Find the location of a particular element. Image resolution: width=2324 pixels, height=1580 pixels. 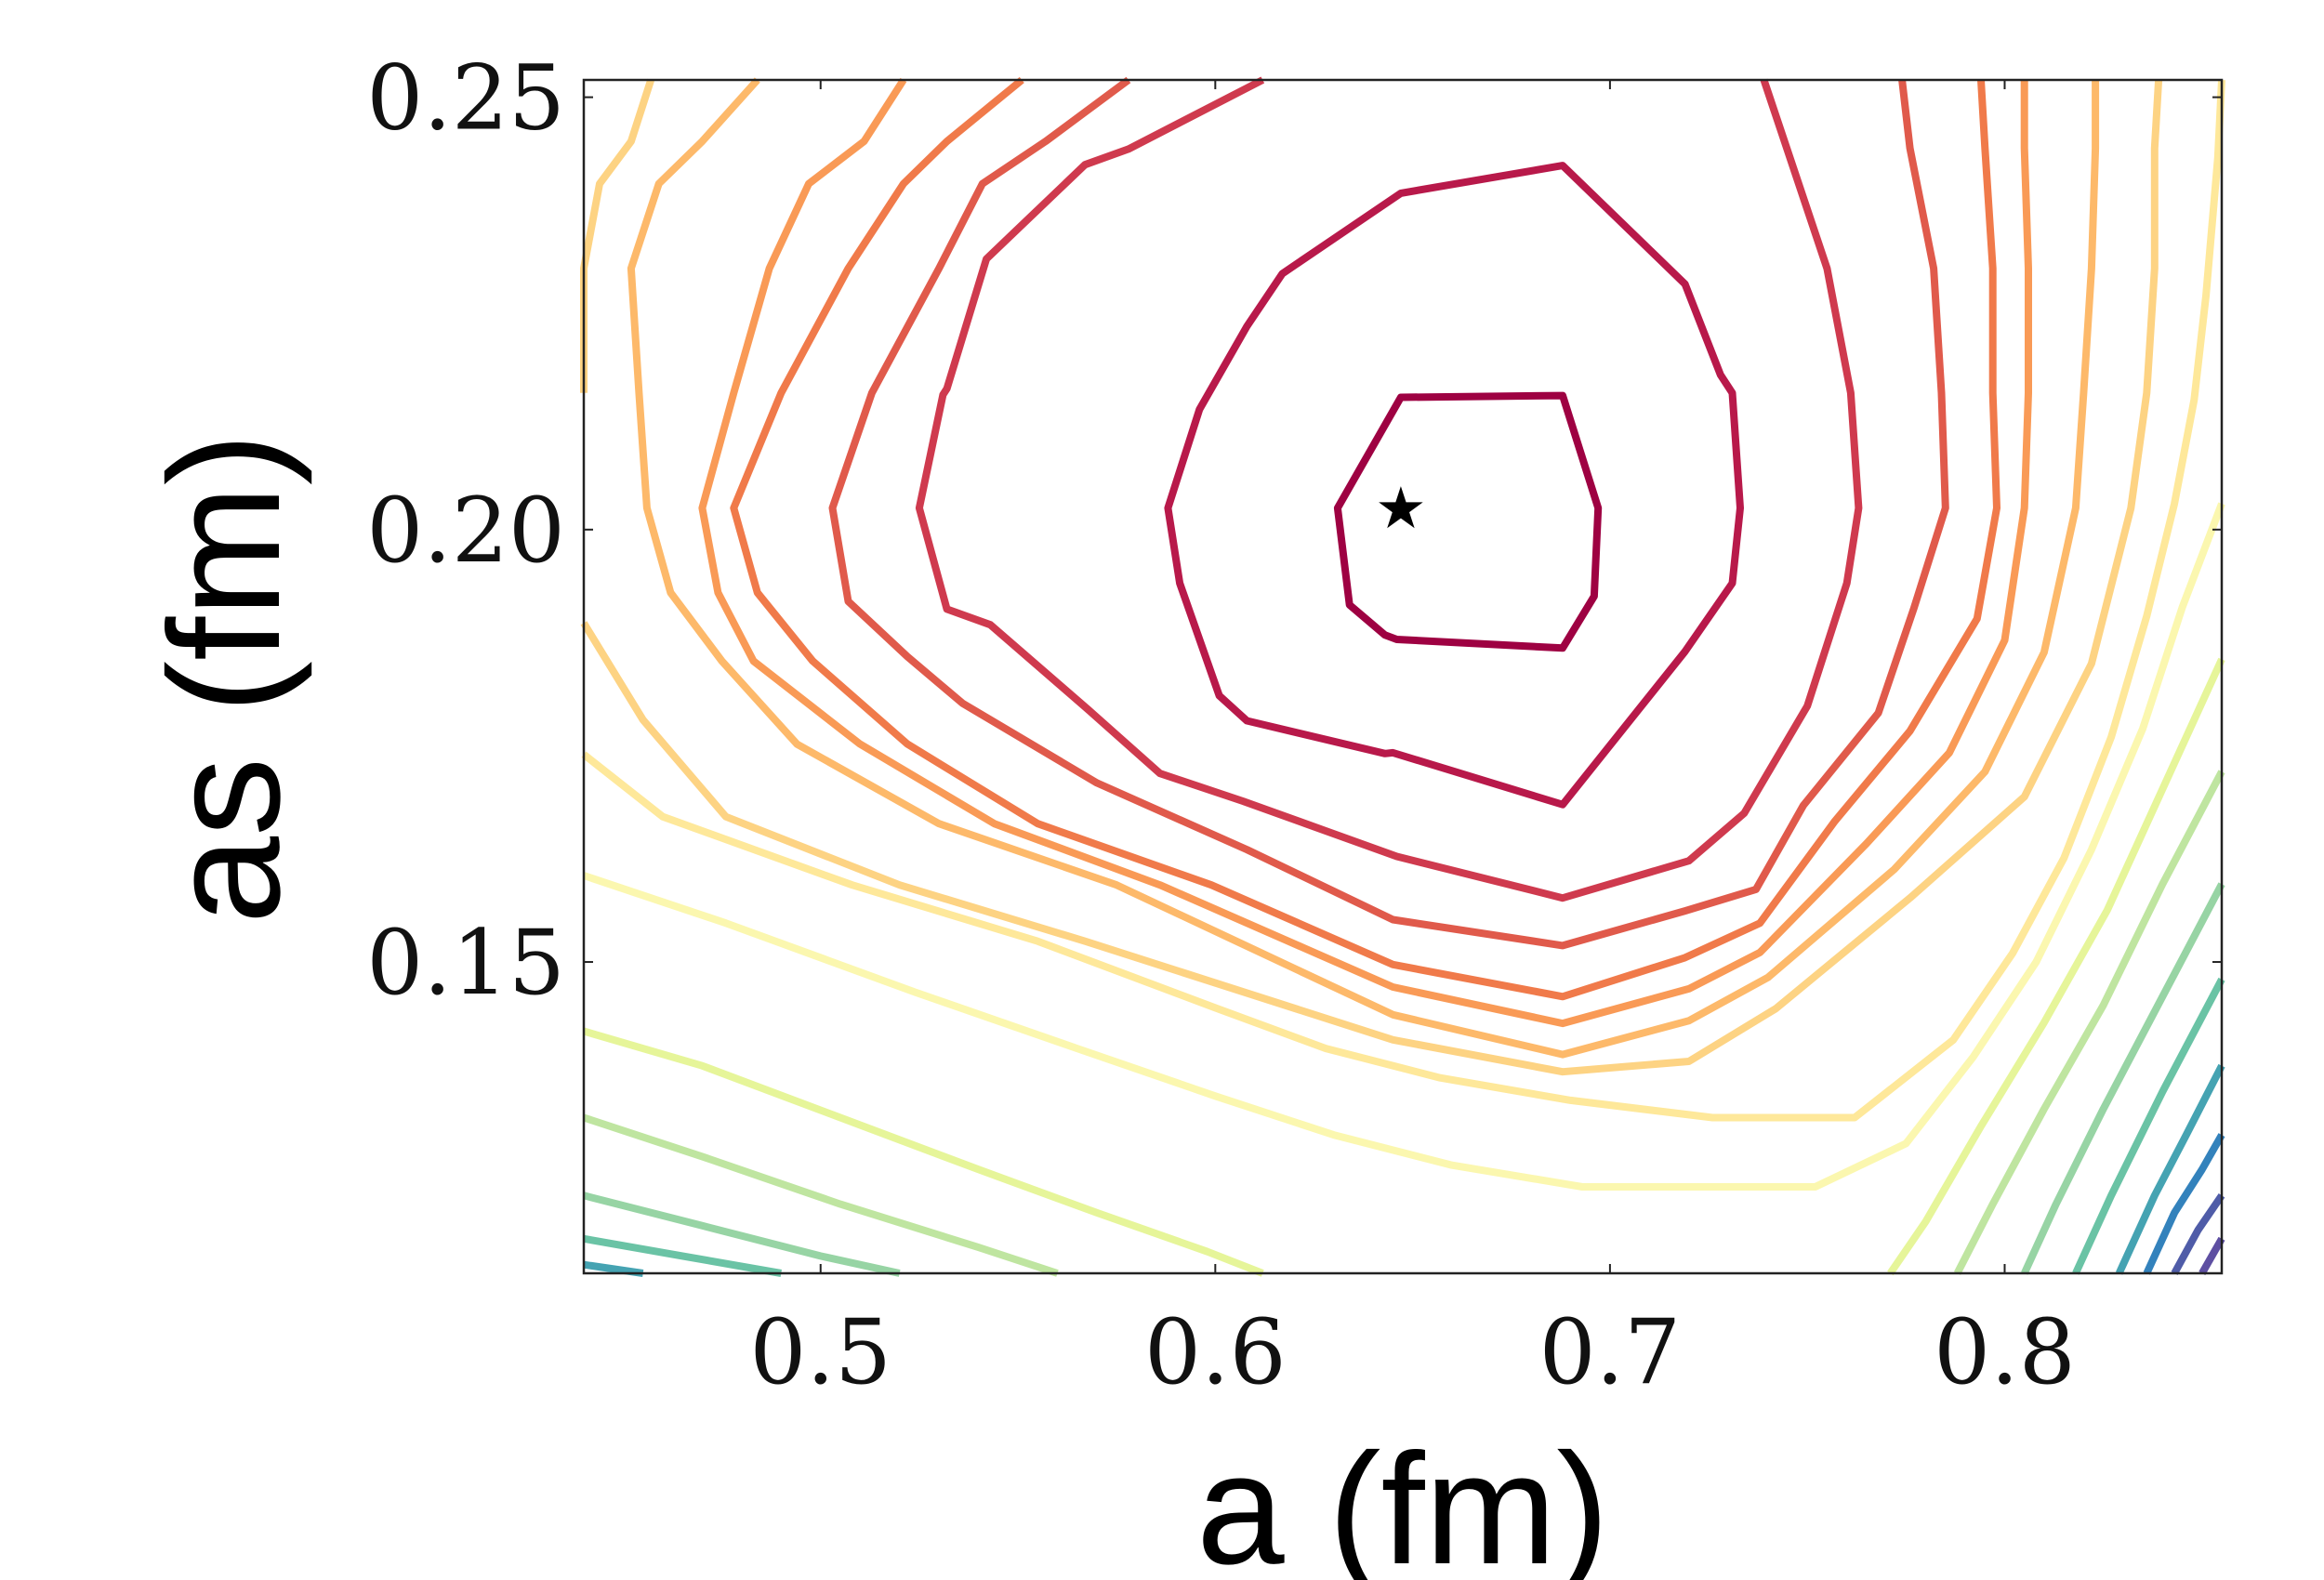

x-tick-label-3: 0.8 is located at coordinates (2005, 1352).